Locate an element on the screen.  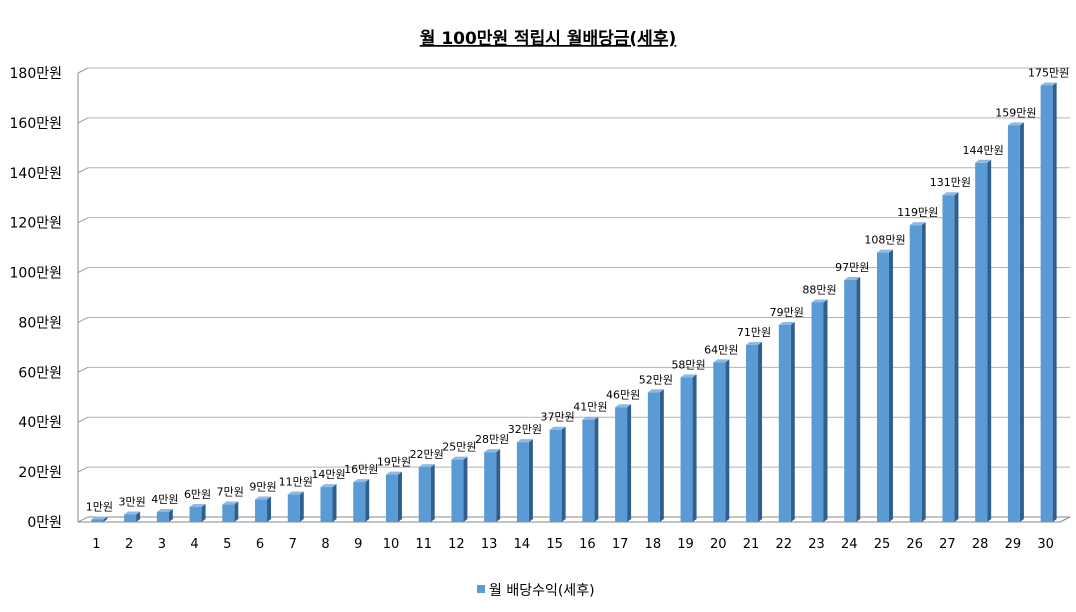
y-tick-label: 20만원 is located at coordinates (40, 473).